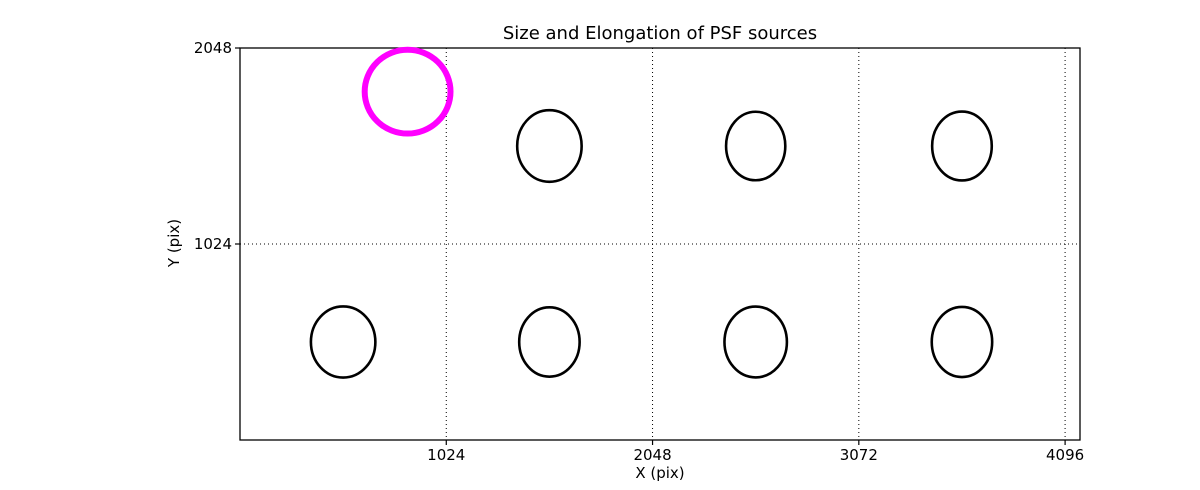 Image resolution: width=1200 pixels, height=490 pixels. I want to click on psf-source-ellipse-highlight, so click(407, 91).